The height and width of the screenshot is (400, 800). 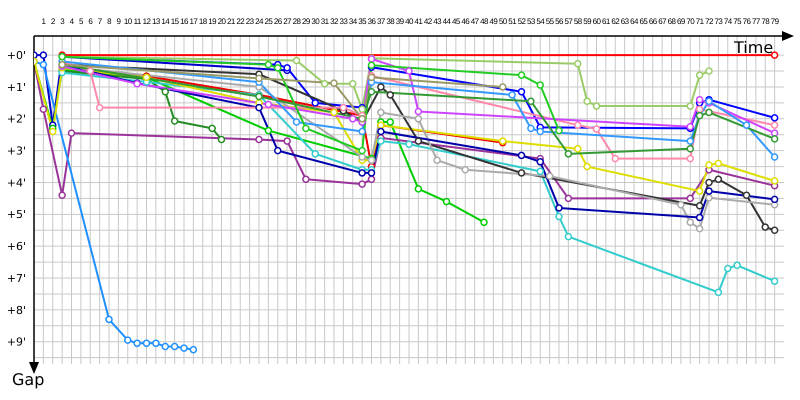 I want to click on x-tick-label: 9, so click(x=119, y=21).